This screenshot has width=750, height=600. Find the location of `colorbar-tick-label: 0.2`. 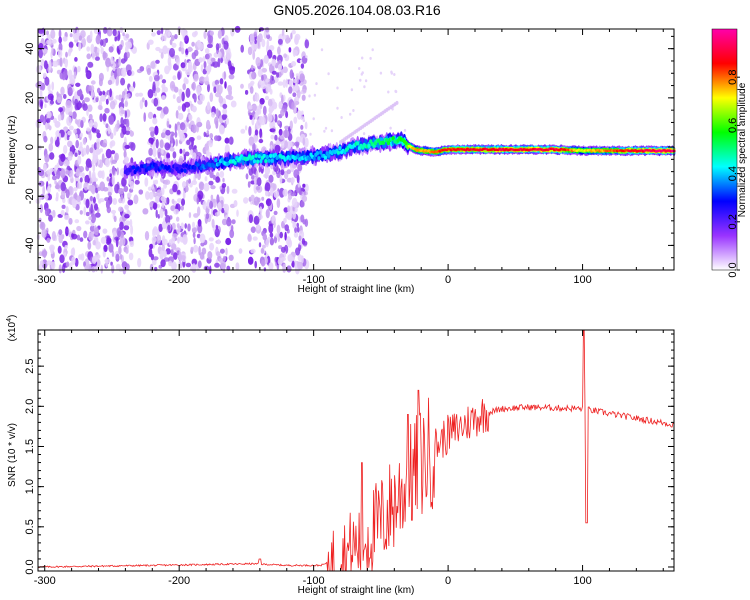

colorbar-tick-label: 0.2 is located at coordinates (733, 221).